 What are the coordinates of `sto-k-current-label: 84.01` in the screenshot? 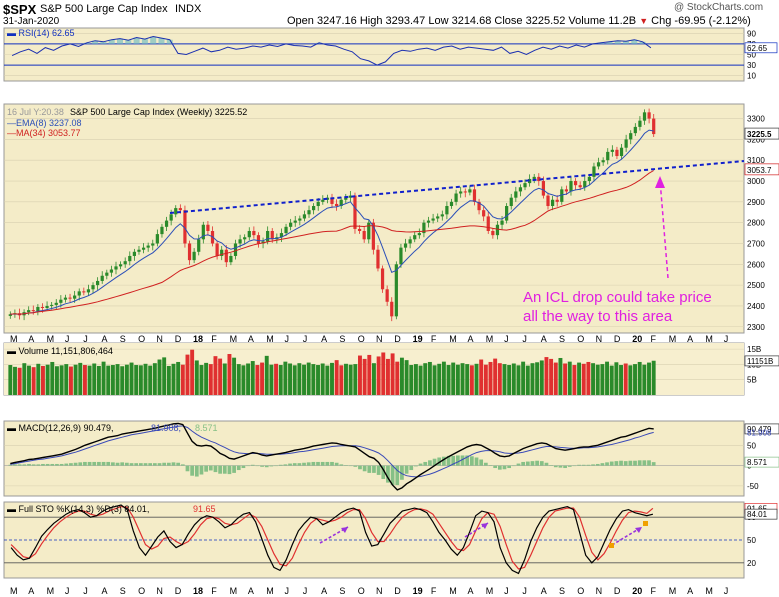 It's located at (757, 514).